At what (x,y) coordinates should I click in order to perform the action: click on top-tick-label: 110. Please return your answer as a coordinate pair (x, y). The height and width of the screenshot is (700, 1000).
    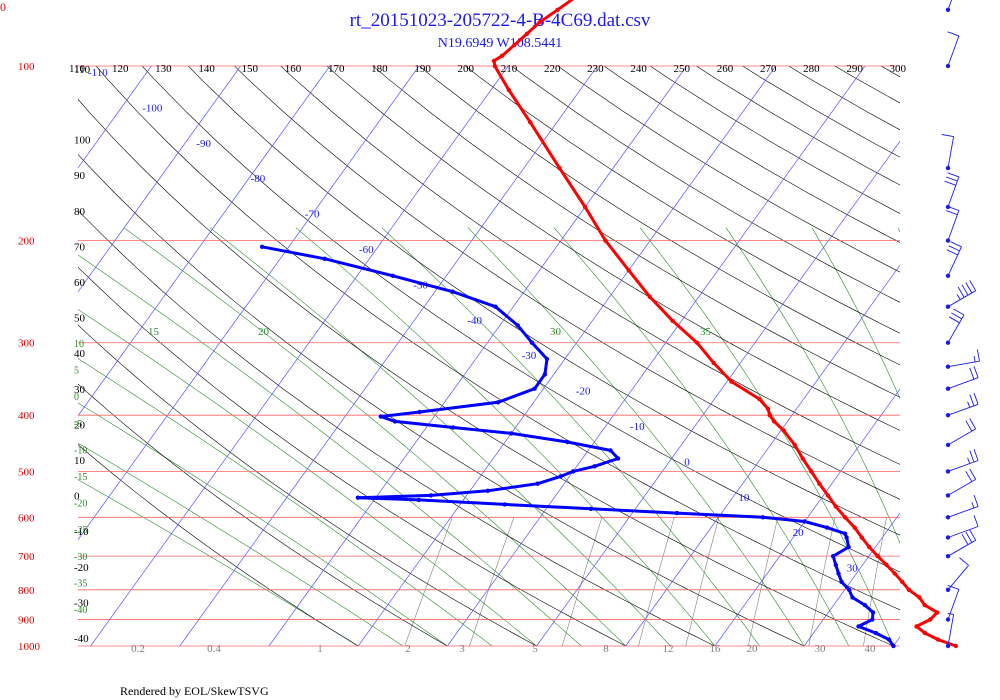
    Looking at the image, I should click on (77, 69).